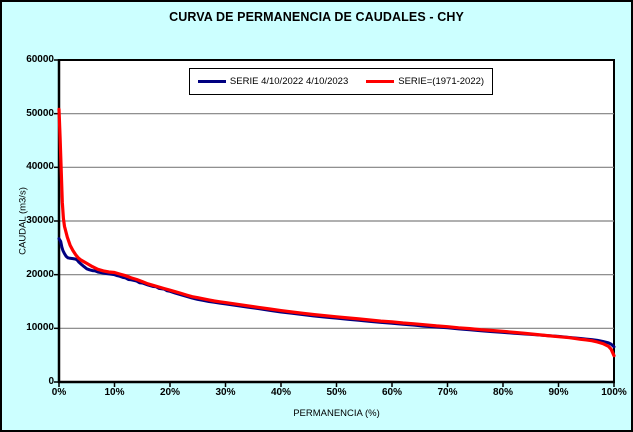 The width and height of the screenshot is (633, 432). What do you see at coordinates (336, 392) in the screenshot?
I see `x-tick-label: 50%` at bounding box center [336, 392].